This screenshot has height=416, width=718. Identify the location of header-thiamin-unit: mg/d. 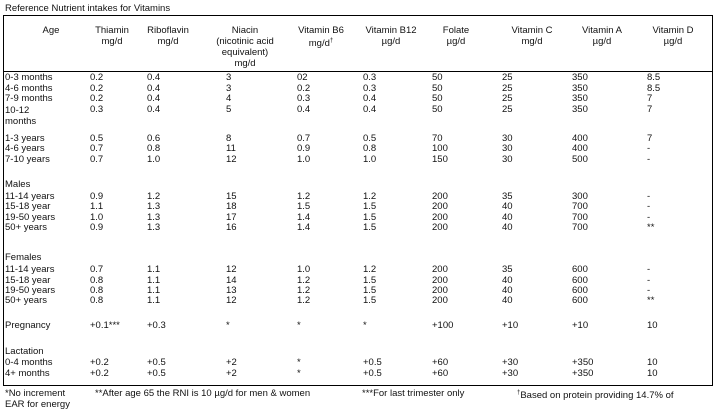
(112, 41).